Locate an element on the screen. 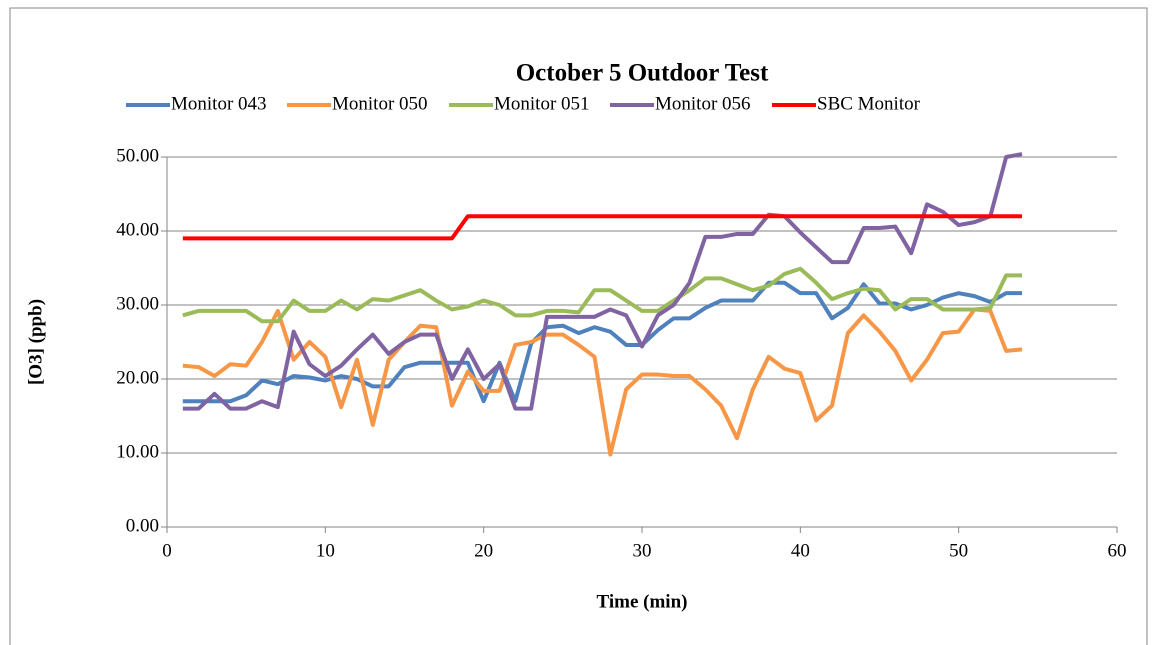 The image size is (1156, 645). y-tick-label: 50.00 is located at coordinates (137, 155).